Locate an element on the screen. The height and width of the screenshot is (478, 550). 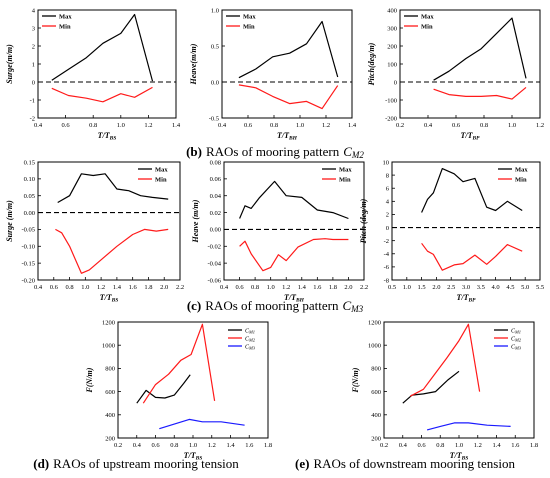
legend: CM1 CM2 CM3 is located at coordinates (242, 340).